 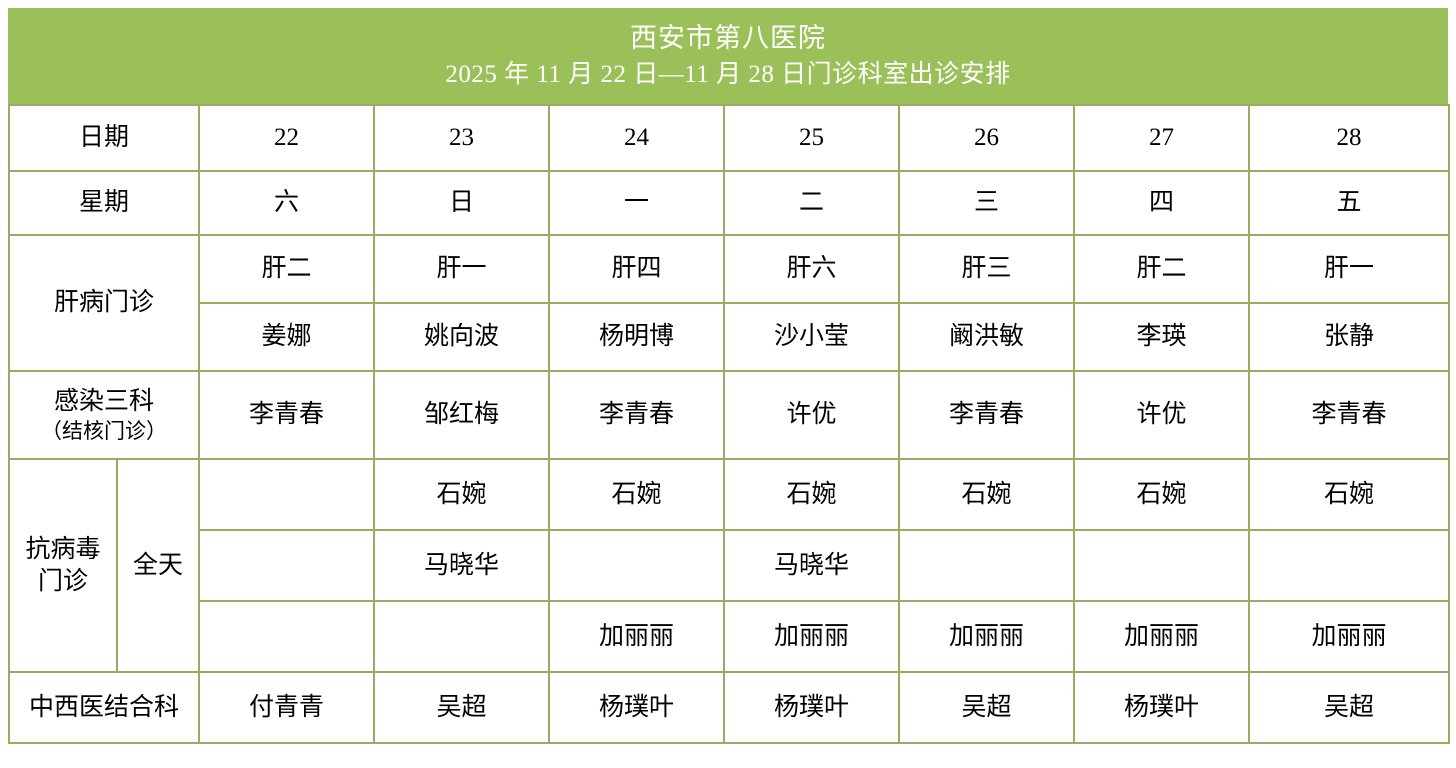 I want to click on liver-doctor-2: 杨明博, so click(x=637, y=337).